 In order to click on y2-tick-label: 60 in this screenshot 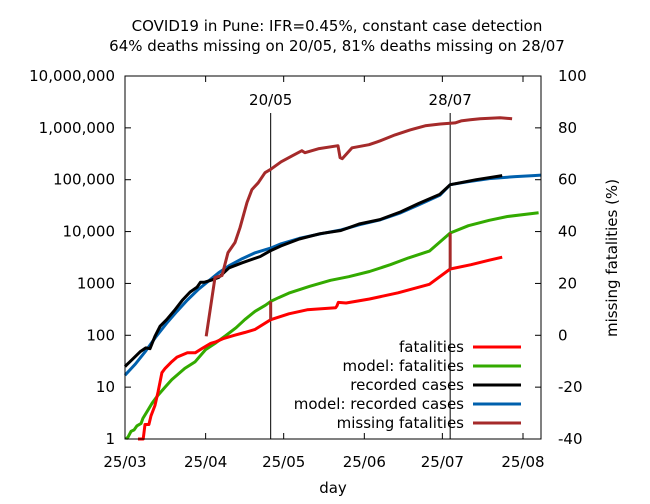, I will do `click(567, 180)`.